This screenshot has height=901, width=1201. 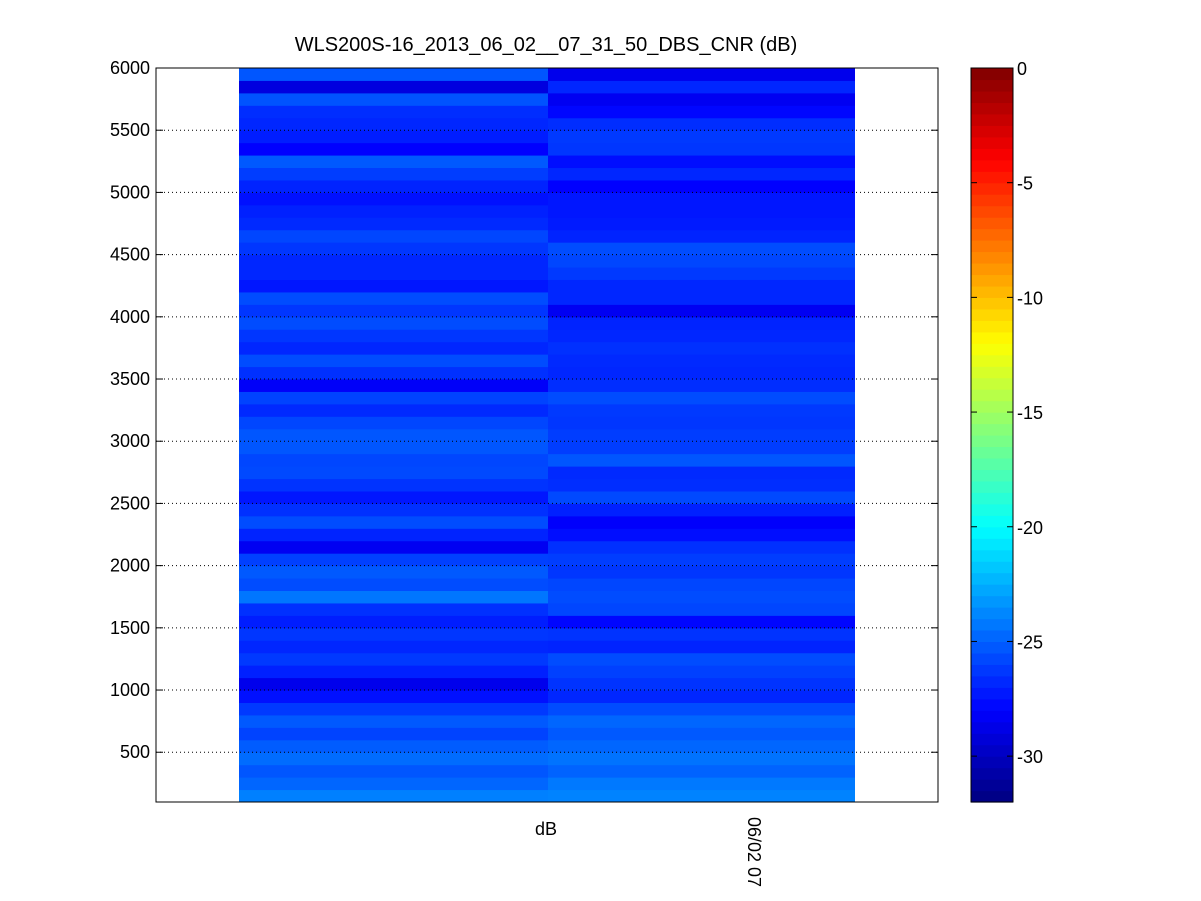 I want to click on colorbar: 0 -5 -10 -15 -20 -25 -30, so click(x=1006, y=431).